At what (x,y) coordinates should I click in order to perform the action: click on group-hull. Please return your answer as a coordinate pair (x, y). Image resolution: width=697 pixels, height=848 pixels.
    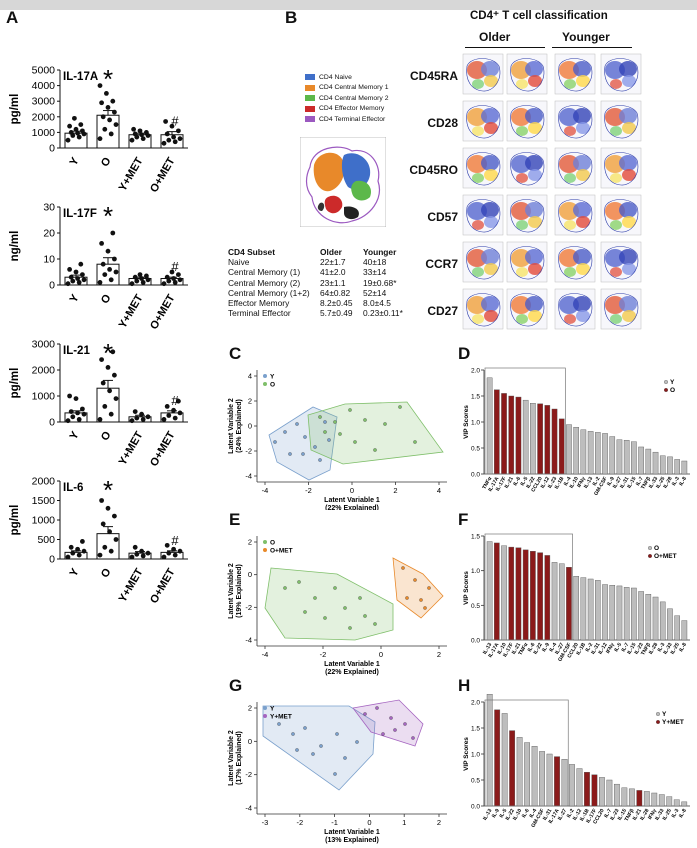
    Looking at the image, I should click on (375, 433).